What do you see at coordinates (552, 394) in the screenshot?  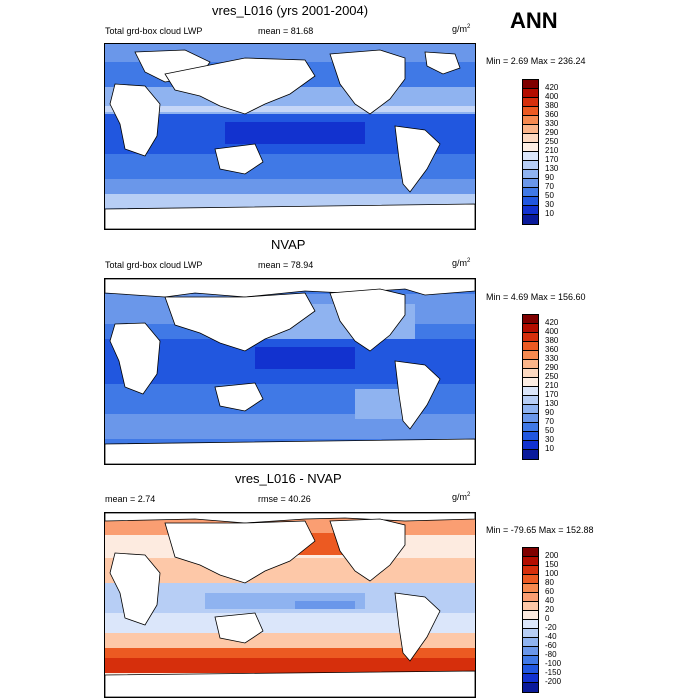 I see `colorbar-label: 170` at bounding box center [552, 394].